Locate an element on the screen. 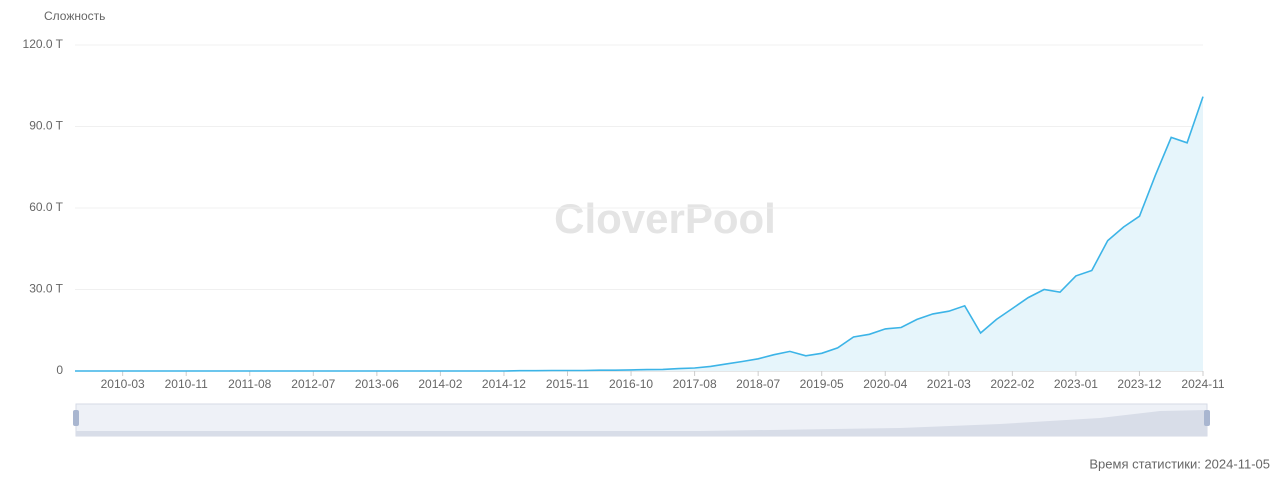 This screenshot has height=493, width=1280. slider-preview is located at coordinates (641, 423).